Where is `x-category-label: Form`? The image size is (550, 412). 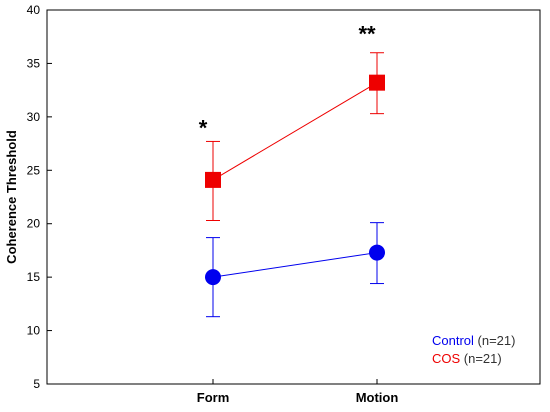 x-category-label: Form is located at coordinates (213, 397).